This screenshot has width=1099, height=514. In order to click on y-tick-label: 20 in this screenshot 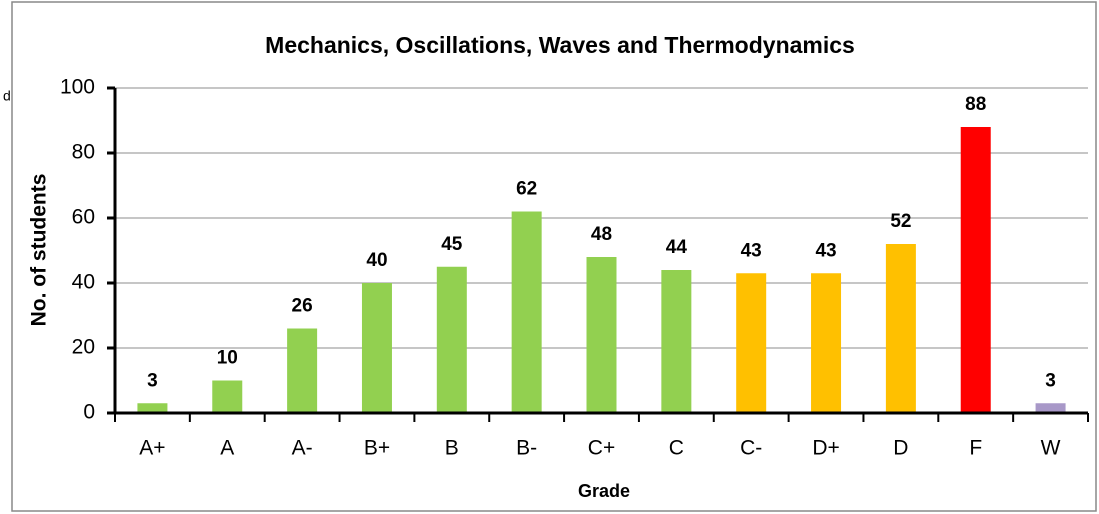, I will do `click(83, 347)`.